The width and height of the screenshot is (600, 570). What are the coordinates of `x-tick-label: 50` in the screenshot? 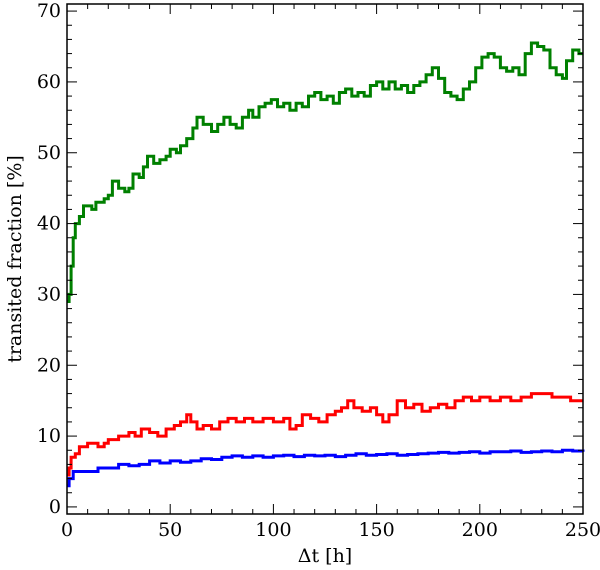 It's located at (170, 530).